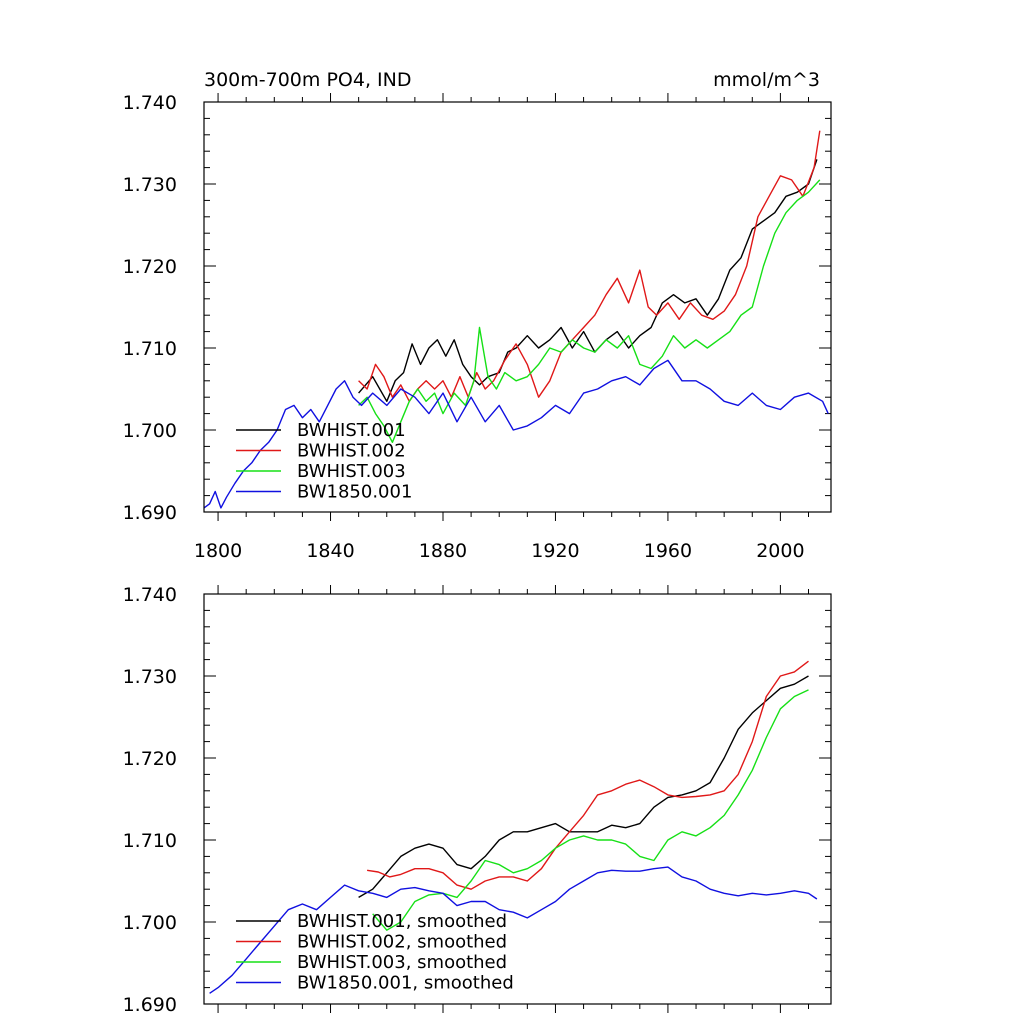  What do you see at coordinates (668, 551) in the screenshot?
I see `x-tick-label: 1960` at bounding box center [668, 551].